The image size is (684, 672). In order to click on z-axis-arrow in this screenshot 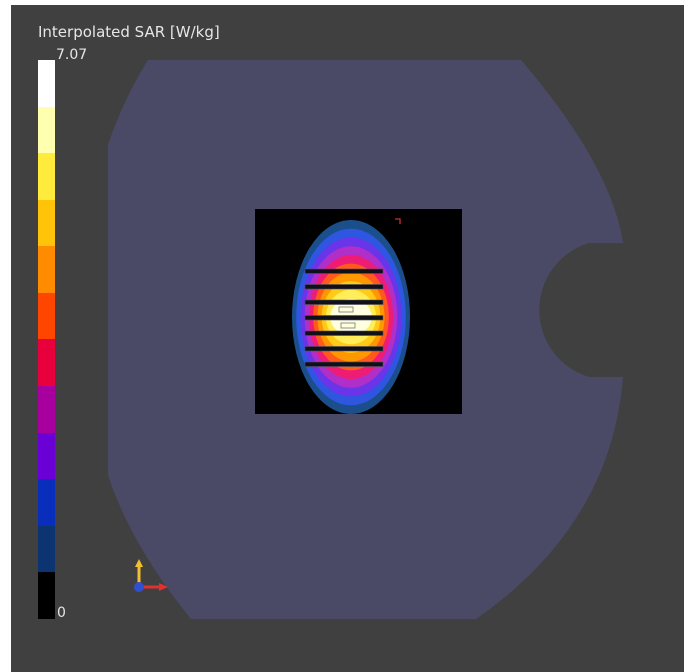, I will do `click(139, 587)`.